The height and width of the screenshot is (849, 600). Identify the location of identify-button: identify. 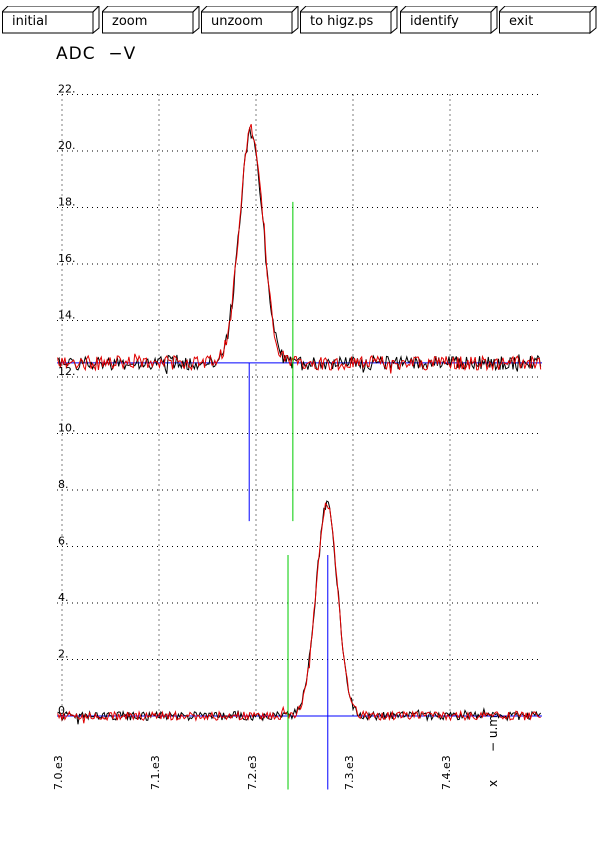
(449, 21).